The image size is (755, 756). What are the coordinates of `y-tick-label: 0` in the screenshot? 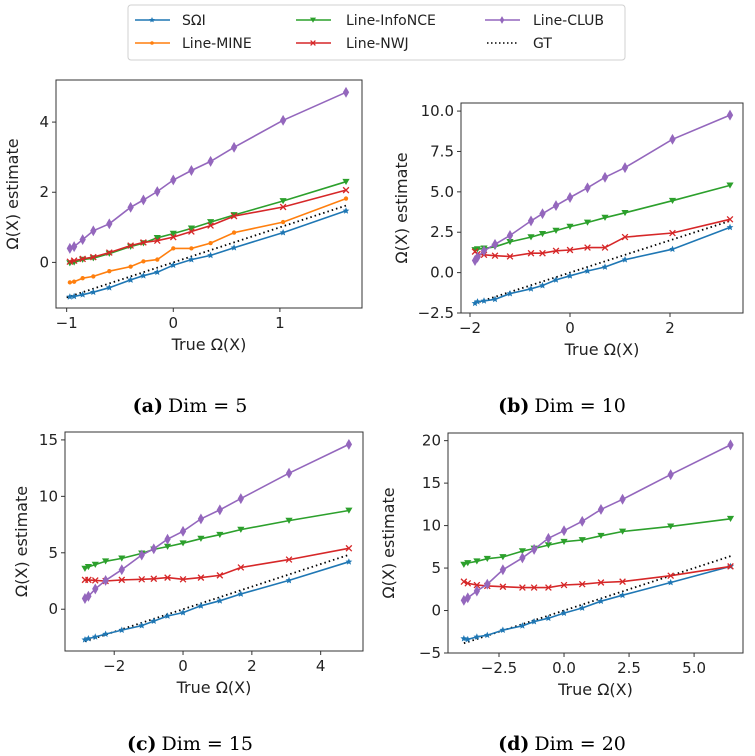 It's located at (436, 611).